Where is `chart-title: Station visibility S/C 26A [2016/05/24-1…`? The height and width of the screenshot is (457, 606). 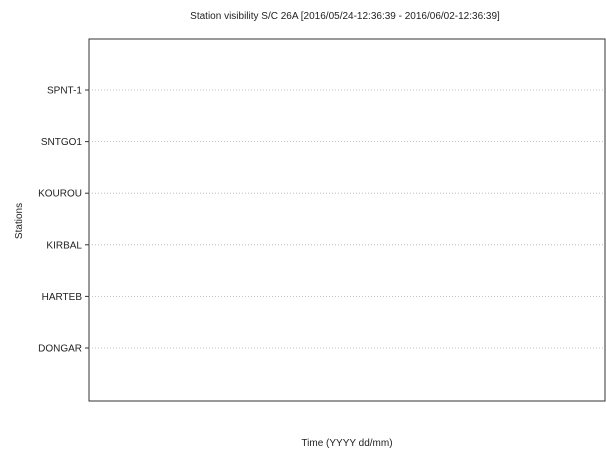
chart-title: Station visibility S/C 26A [2016/05/24-1… is located at coordinates (345, 16).